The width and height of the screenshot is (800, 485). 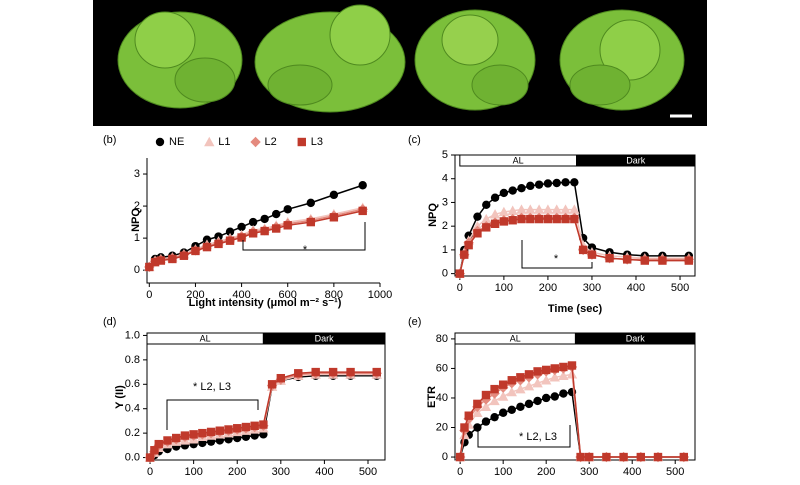 I want to click on x-axis-label: Time (sec), so click(x=575, y=309).